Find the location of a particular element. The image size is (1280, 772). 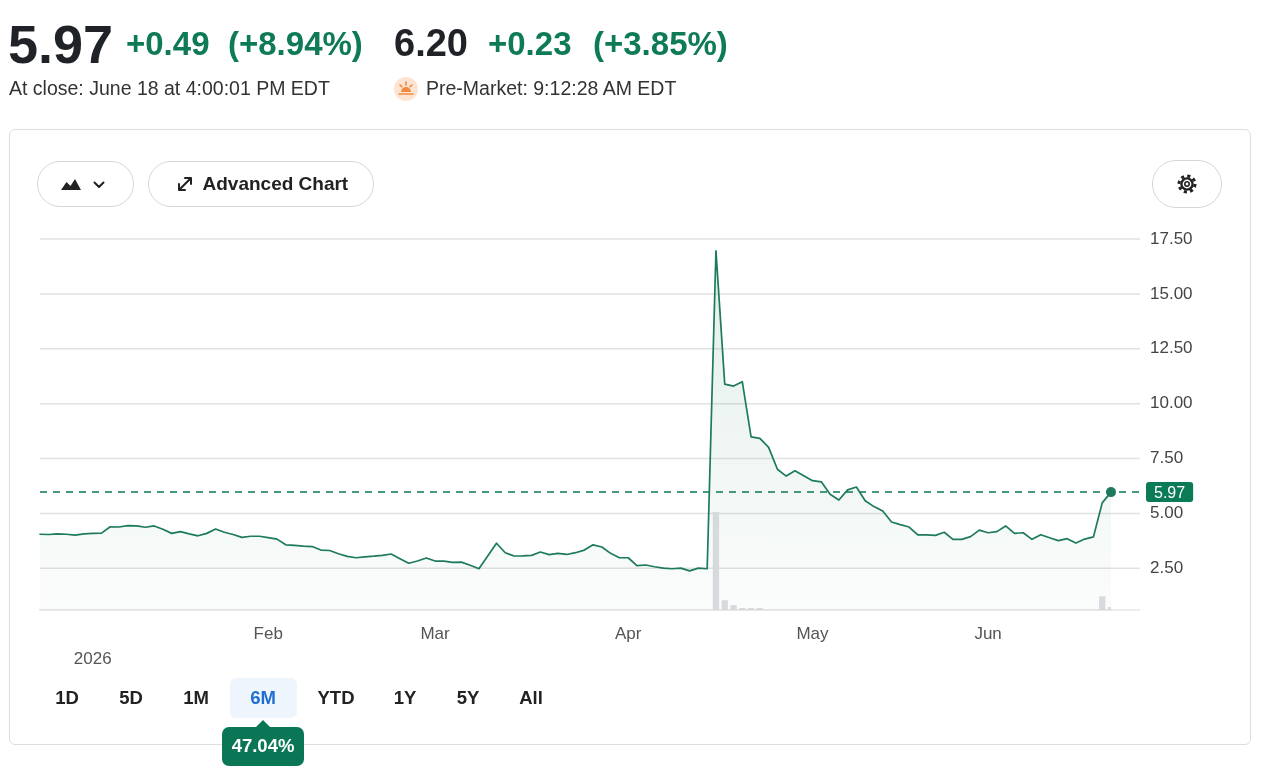

y-tick-label: 17.50 is located at coordinates (1171, 238).